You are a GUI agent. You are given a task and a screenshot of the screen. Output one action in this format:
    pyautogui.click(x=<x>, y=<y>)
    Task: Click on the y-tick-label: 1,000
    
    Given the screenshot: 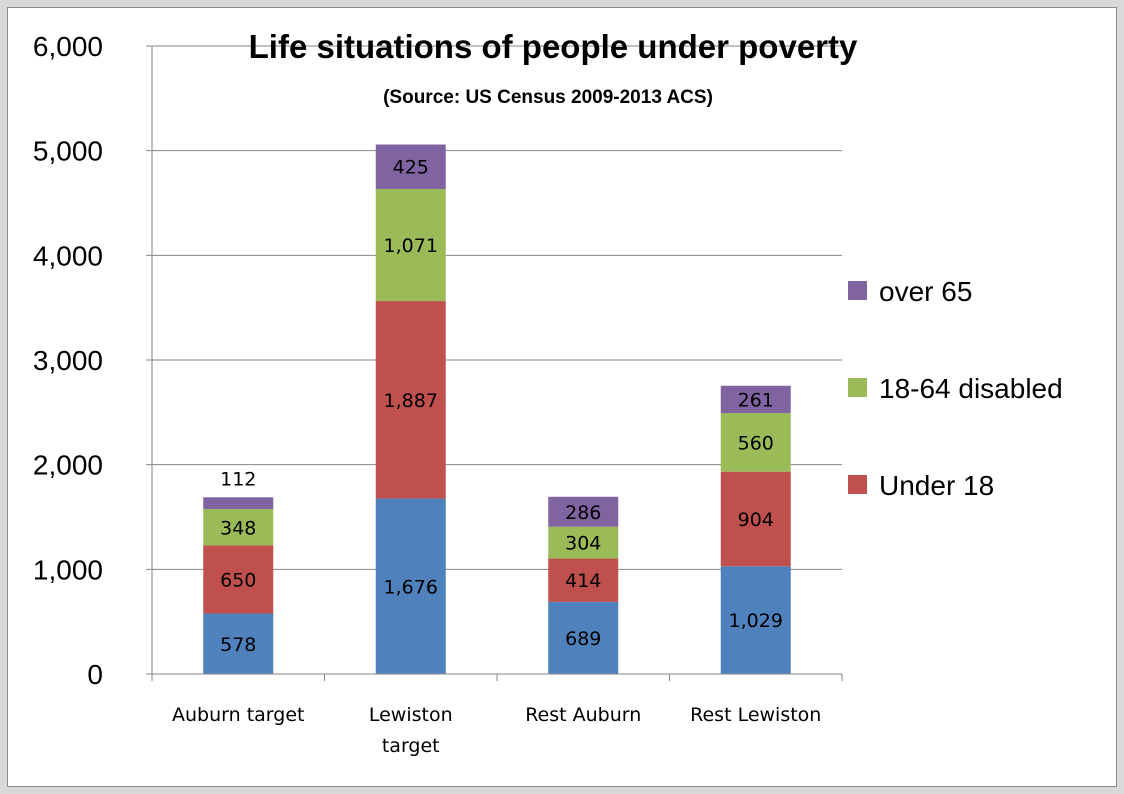 What is the action you would take?
    pyautogui.click(x=68, y=569)
    